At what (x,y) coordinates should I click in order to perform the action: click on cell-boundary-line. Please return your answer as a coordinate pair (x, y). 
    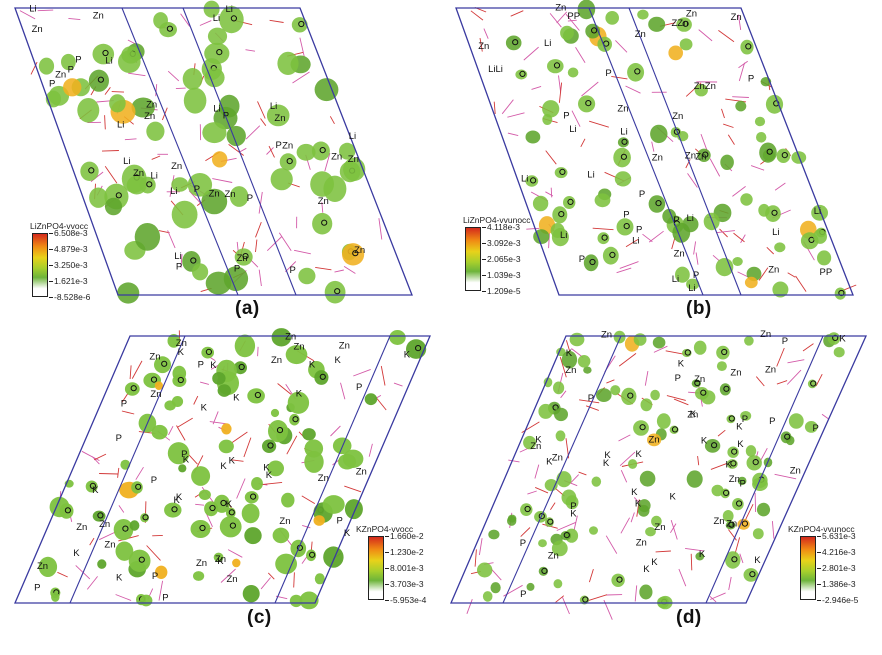
    Looking at the image, I should click on (764, 469).